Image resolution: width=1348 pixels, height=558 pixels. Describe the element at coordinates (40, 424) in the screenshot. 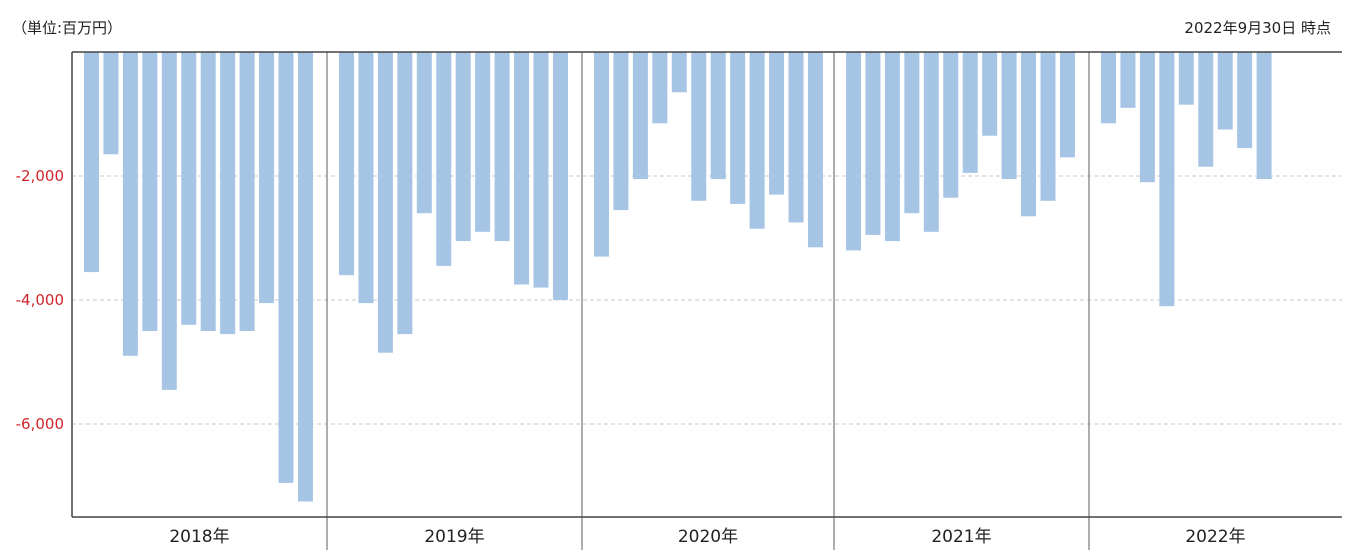

I see `y-tick-label: -6,000` at that location.